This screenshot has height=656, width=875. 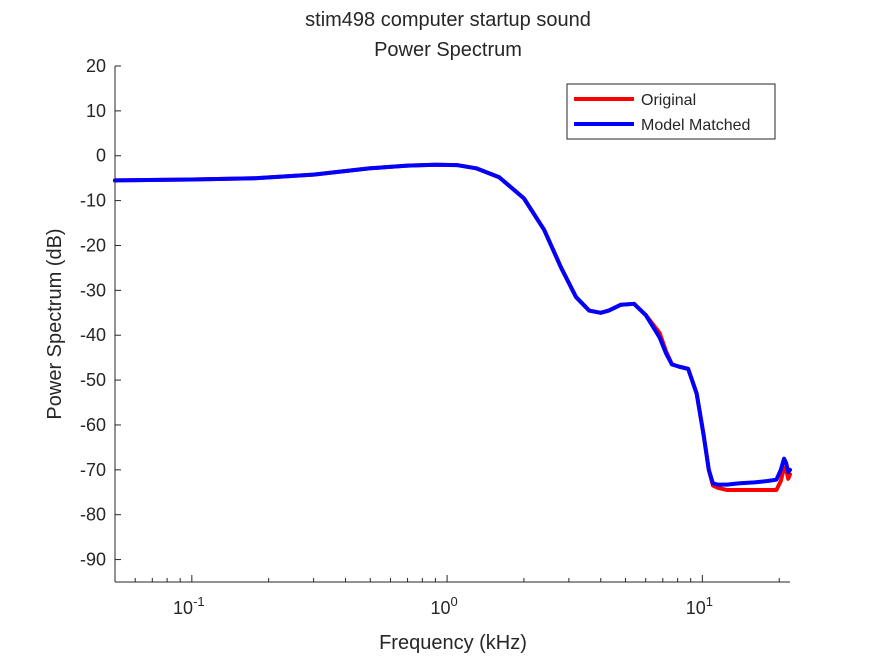 I want to click on y-axis-label: Power Spectrum (dB), so click(x=55, y=323).